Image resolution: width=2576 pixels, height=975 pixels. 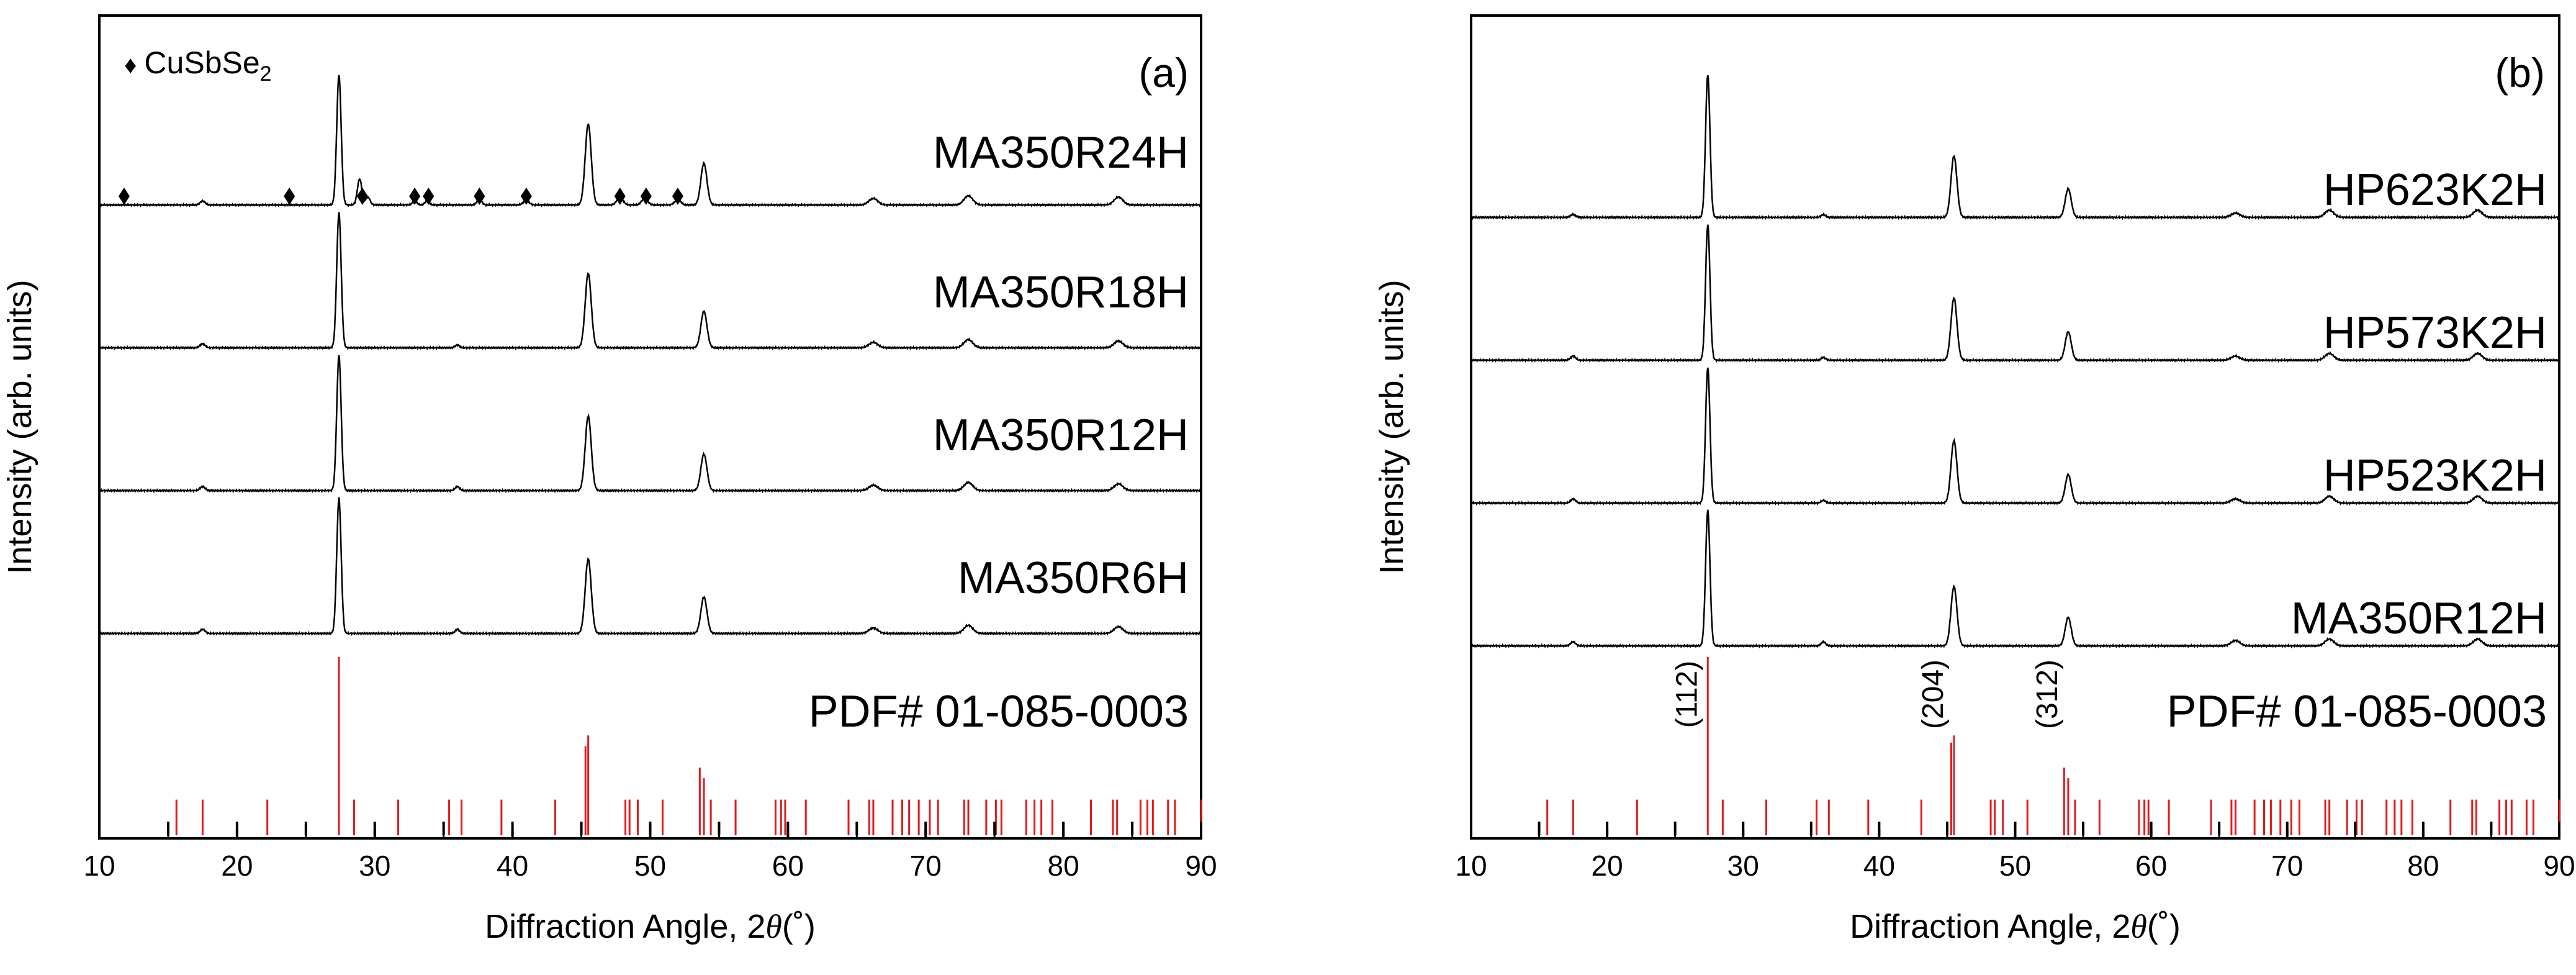 I want to click on series-label: MA350R6H, so click(x=1073, y=578).